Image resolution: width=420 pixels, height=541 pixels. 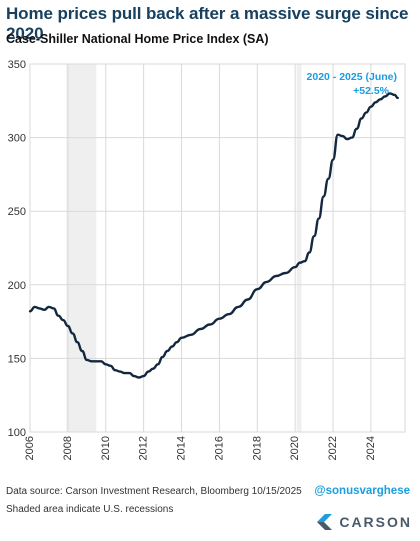 I want to click on x-tick-label: 2006, so click(x=30, y=448).